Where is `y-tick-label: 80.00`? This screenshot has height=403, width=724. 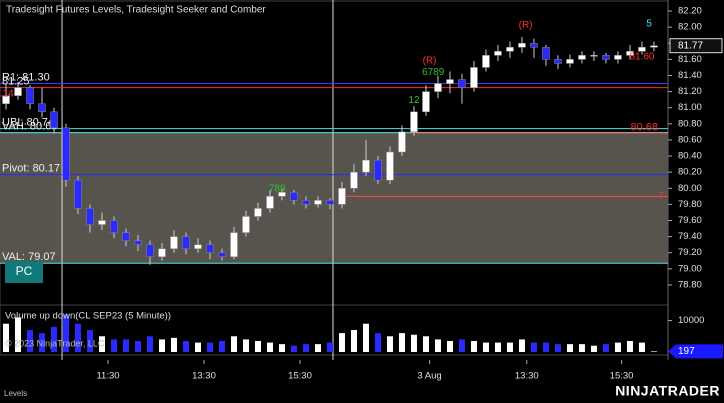 y-tick-label: 80.00 is located at coordinates (690, 188).